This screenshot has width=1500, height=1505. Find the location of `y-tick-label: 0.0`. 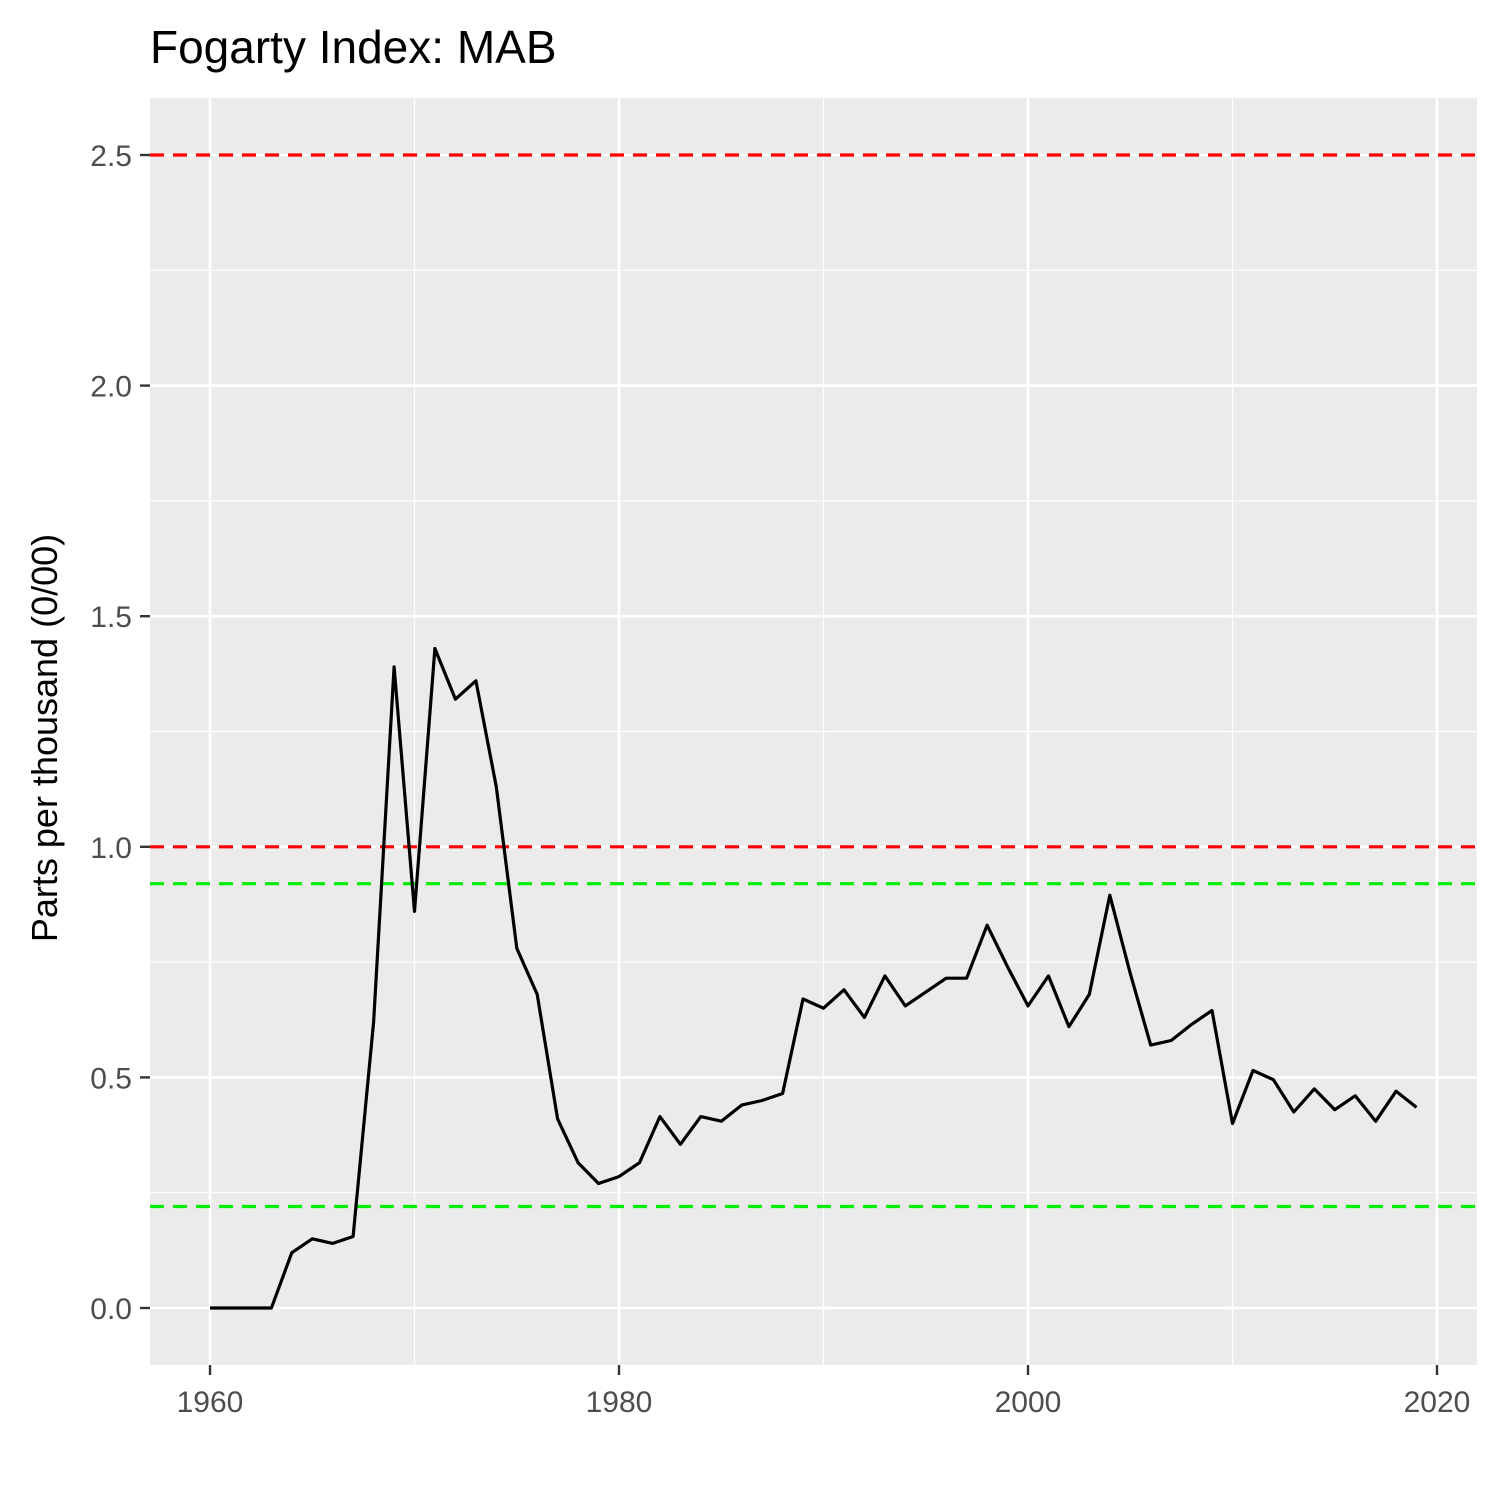

y-tick-label: 0.0 is located at coordinates (111, 1309).